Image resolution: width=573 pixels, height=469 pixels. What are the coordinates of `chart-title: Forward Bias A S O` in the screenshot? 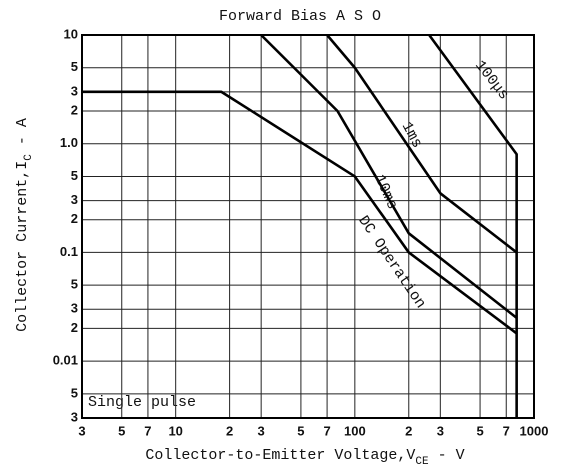 It's located at (300, 16).